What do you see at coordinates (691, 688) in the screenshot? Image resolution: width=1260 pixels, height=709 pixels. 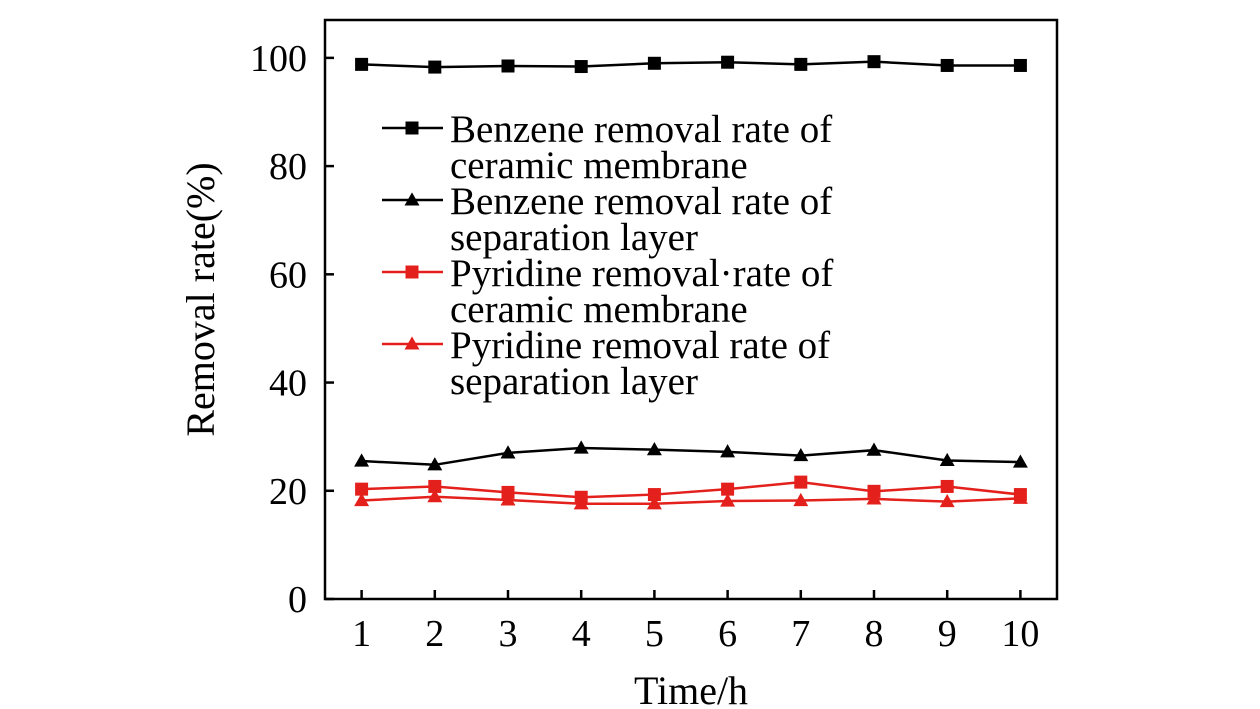 I see `x-axis-title: Time/h` at bounding box center [691, 688].